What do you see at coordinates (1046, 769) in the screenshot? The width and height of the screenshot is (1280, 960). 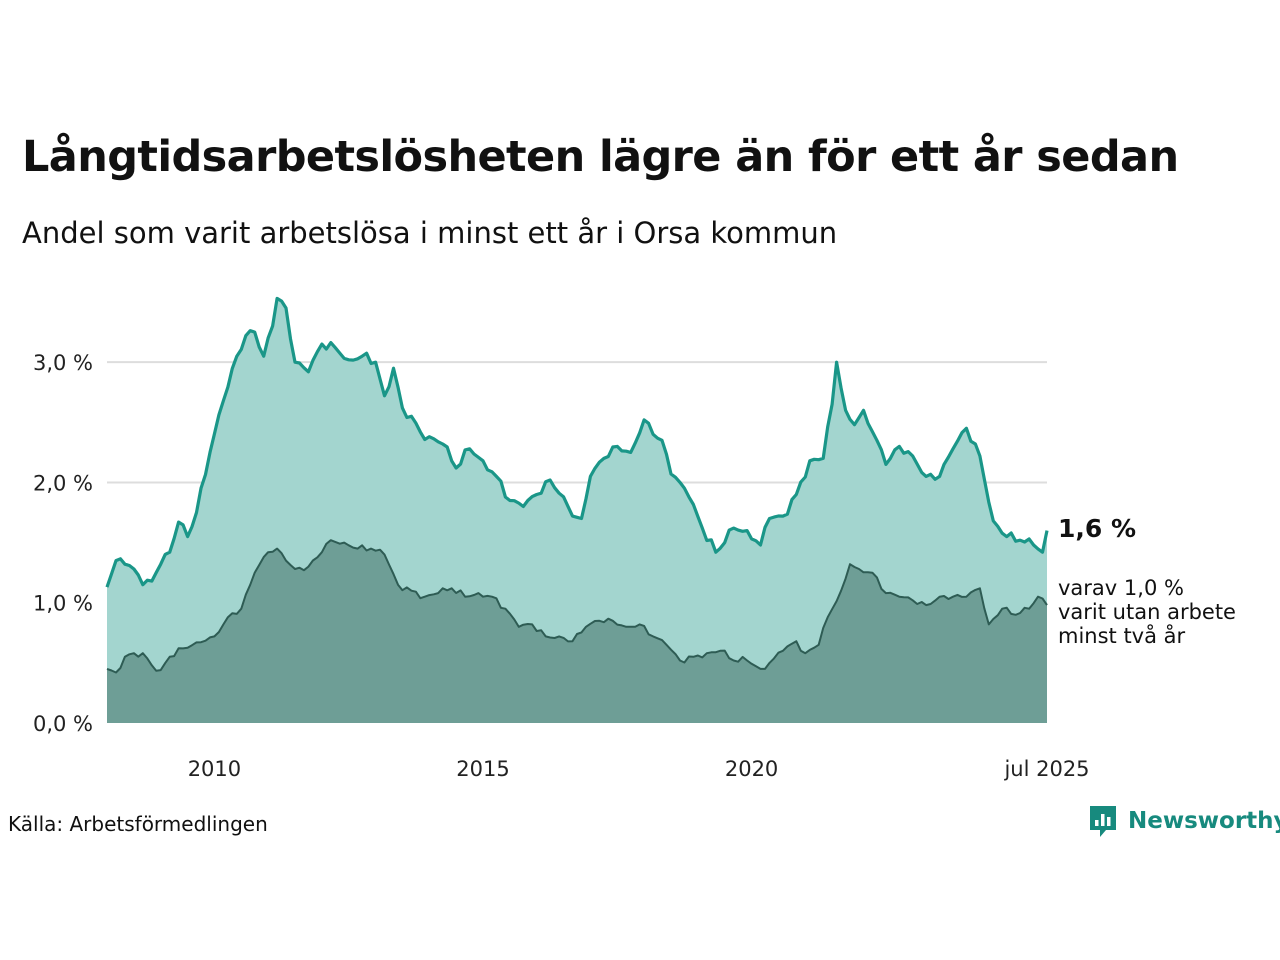 I see `x-tick-label: jul 2025` at bounding box center [1046, 769].